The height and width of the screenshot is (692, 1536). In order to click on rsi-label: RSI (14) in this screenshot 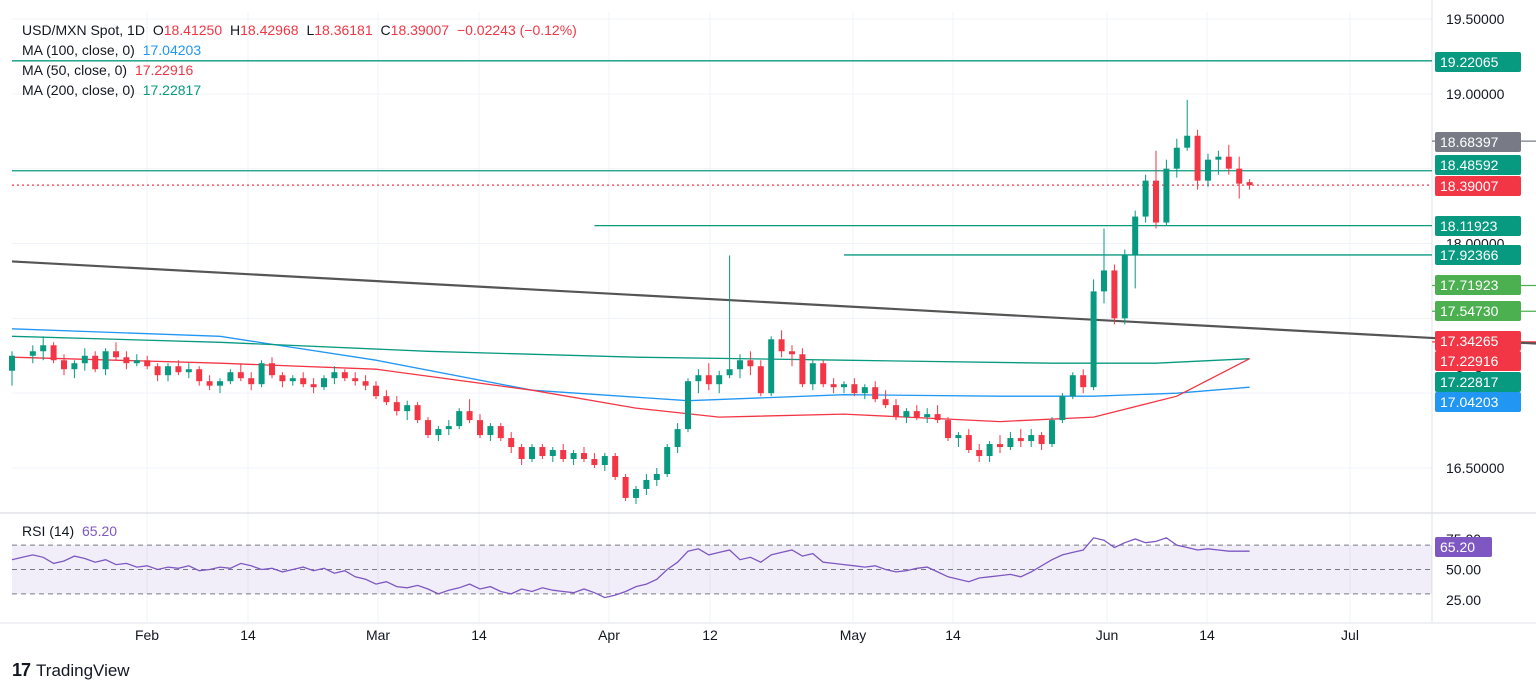, I will do `click(48, 531)`.